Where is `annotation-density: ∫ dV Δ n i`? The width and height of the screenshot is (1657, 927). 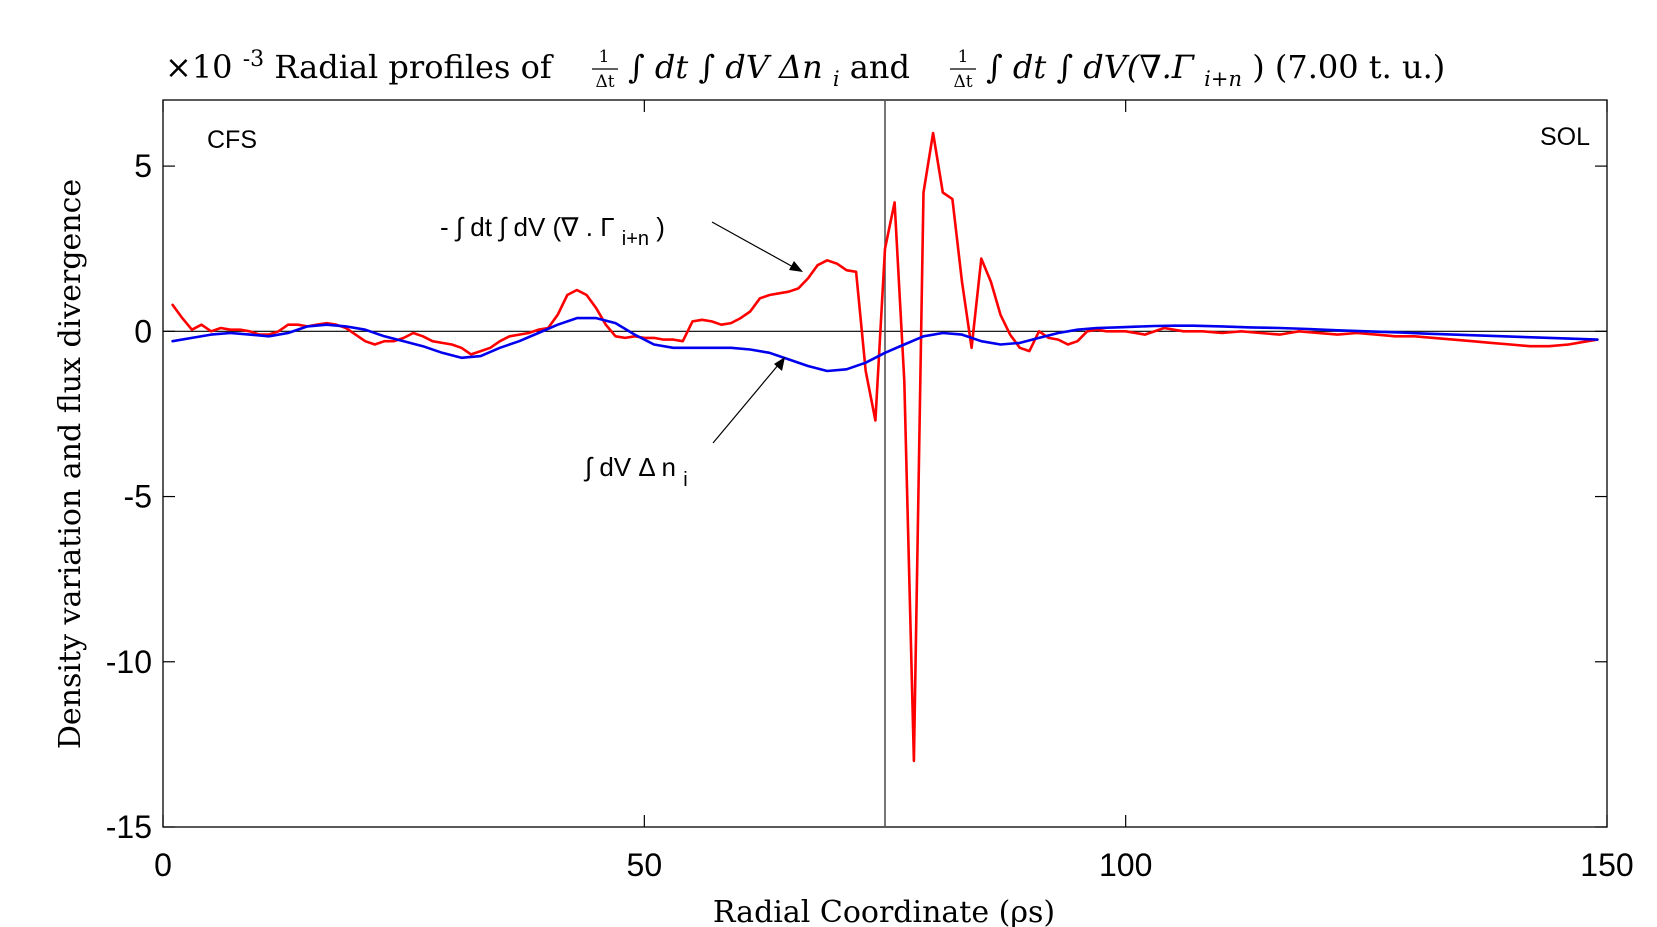
annotation-density: ∫ dV Δ n i is located at coordinates (684, 424).